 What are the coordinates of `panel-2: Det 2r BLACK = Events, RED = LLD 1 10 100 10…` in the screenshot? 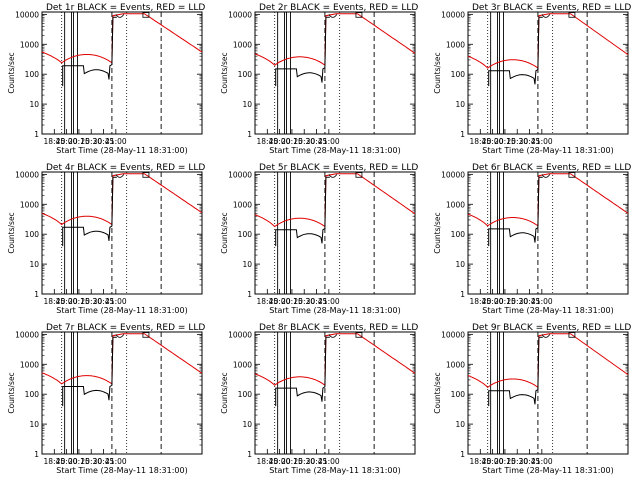 It's located at (319, 79).